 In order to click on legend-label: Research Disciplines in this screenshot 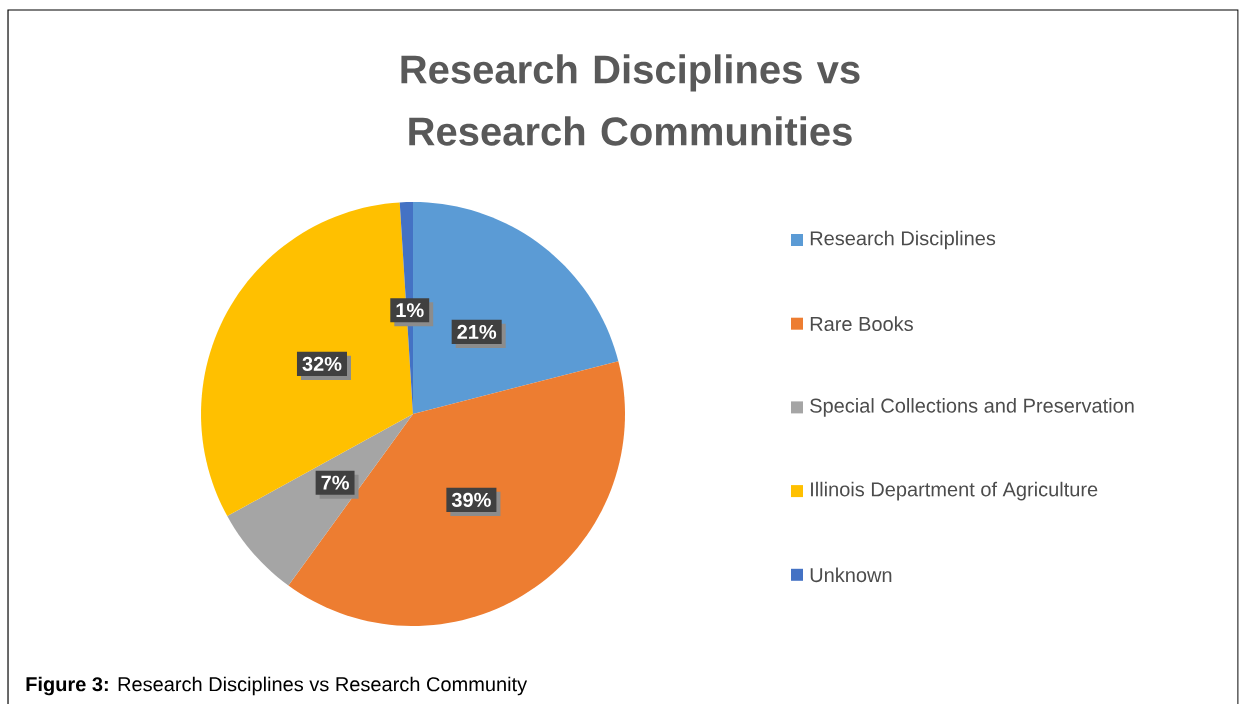, I will do `click(903, 240)`.